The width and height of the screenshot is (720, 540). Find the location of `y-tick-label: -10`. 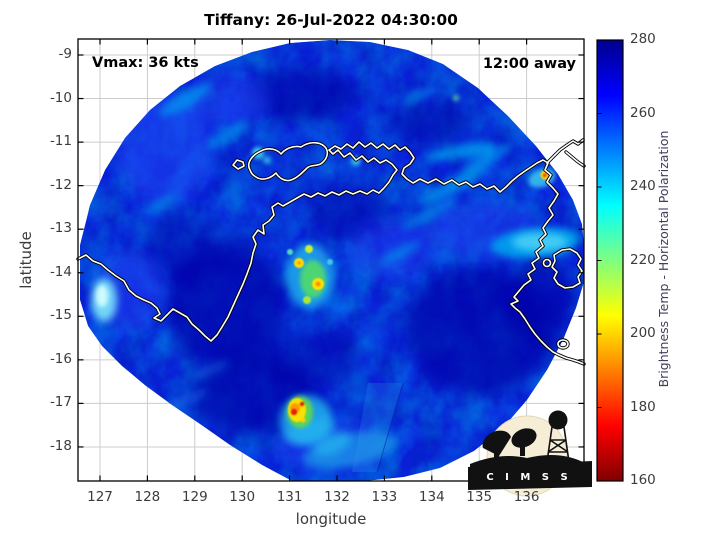

y-tick-label: -10 is located at coordinates (60, 97).